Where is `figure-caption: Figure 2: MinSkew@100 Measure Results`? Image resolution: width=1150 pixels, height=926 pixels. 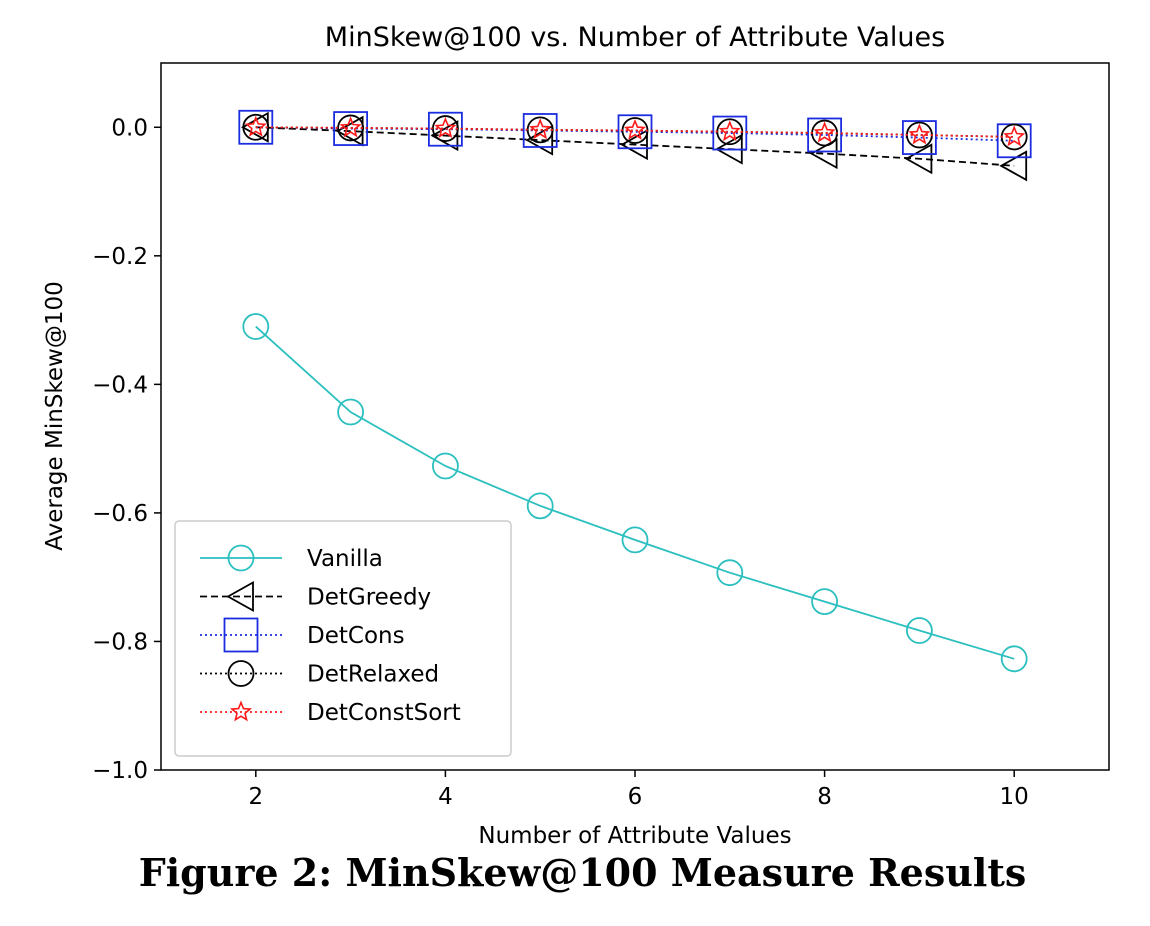 figure-caption: Figure 2: MinSkew@100 Measure Results is located at coordinates (582, 872).